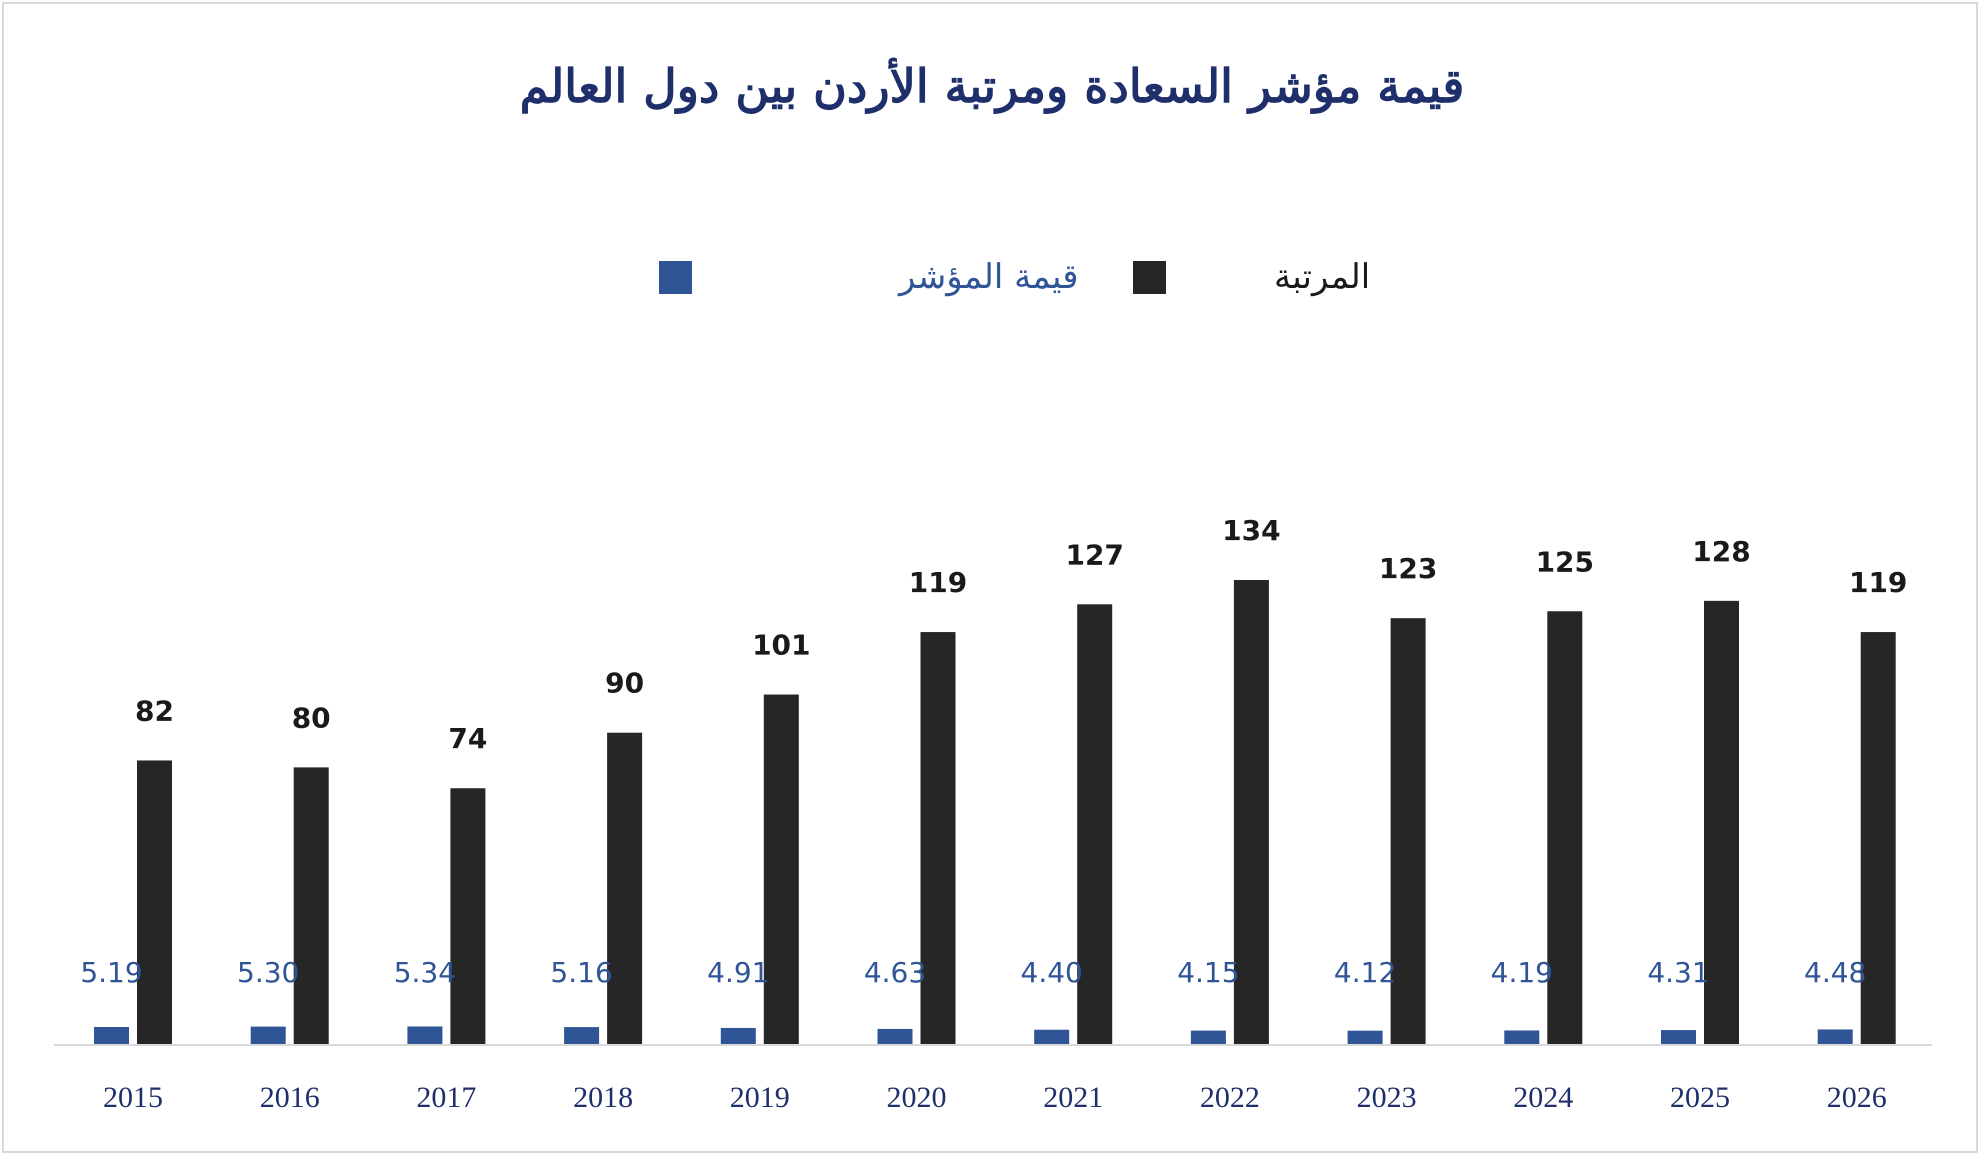 The height and width of the screenshot is (1157, 1982). What do you see at coordinates (895, 972) in the screenshot?
I see `data-label-index-2020: 4.63` at bounding box center [895, 972].